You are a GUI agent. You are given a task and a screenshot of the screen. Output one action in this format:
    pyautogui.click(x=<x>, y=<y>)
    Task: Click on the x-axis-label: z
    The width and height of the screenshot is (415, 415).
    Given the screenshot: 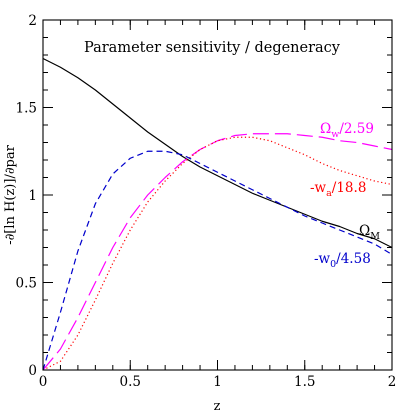 What is the action you would take?
    pyautogui.click(x=217, y=406)
    